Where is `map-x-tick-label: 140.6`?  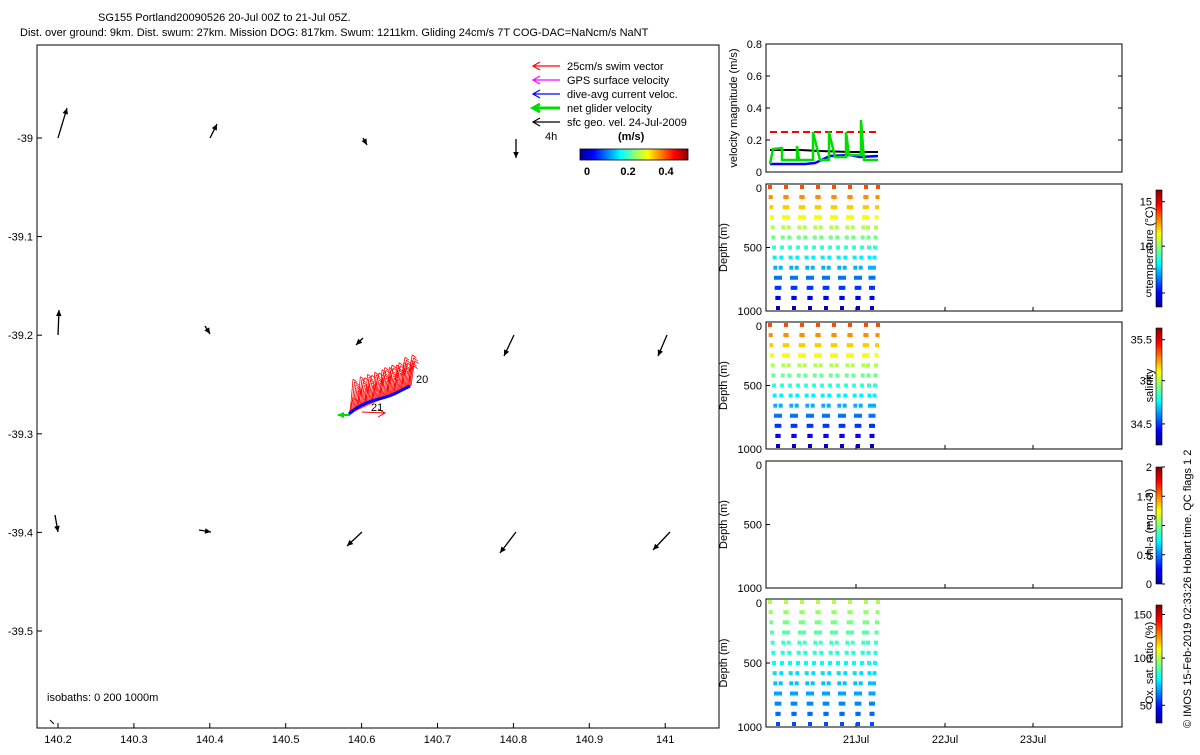 map-x-tick-label: 140.6 is located at coordinates (362, 740).